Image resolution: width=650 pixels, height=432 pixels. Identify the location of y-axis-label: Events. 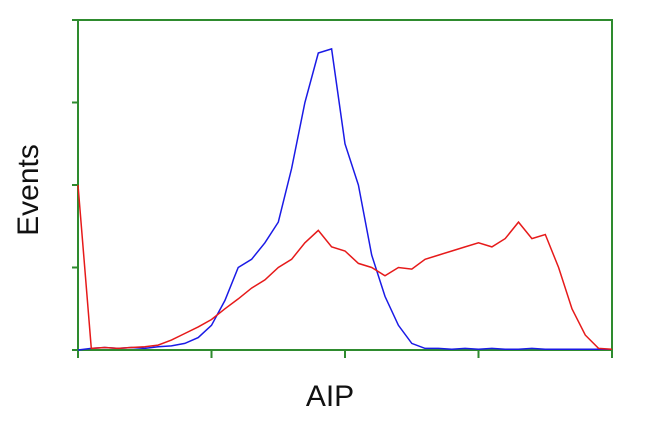
(28, 190).